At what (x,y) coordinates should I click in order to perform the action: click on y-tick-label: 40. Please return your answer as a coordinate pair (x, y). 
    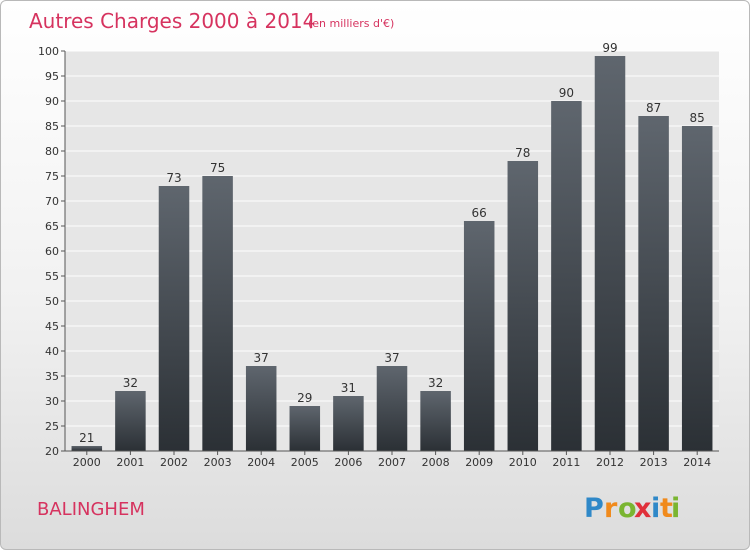
    Looking at the image, I should click on (52, 351).